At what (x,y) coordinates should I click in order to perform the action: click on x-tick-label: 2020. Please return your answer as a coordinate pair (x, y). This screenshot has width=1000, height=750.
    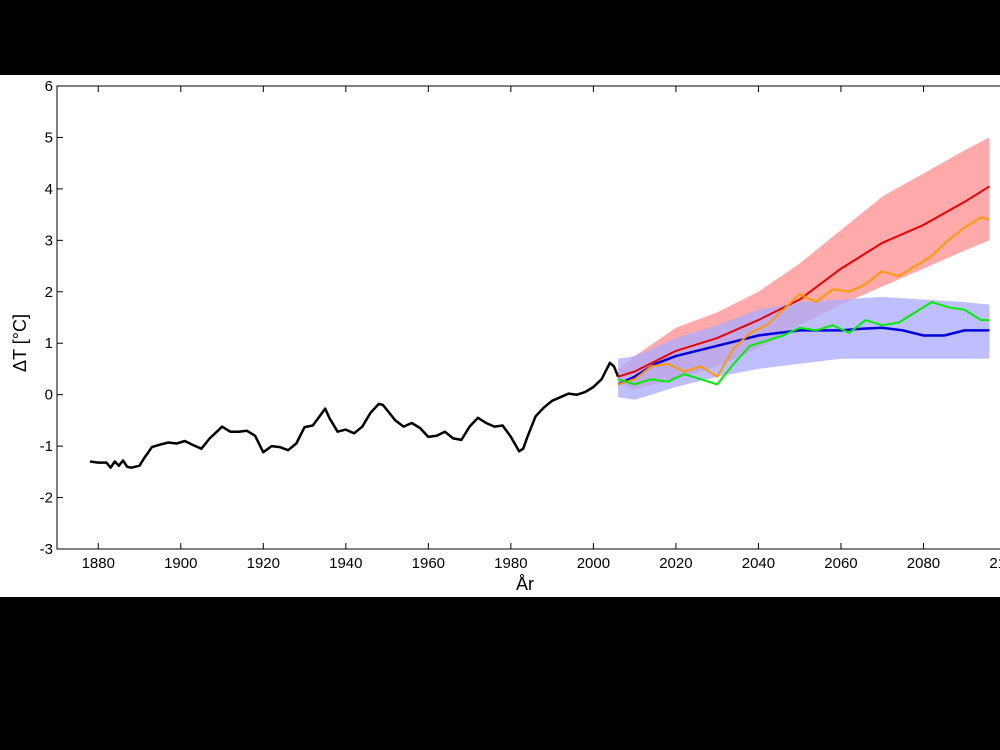
    Looking at the image, I should click on (675, 563).